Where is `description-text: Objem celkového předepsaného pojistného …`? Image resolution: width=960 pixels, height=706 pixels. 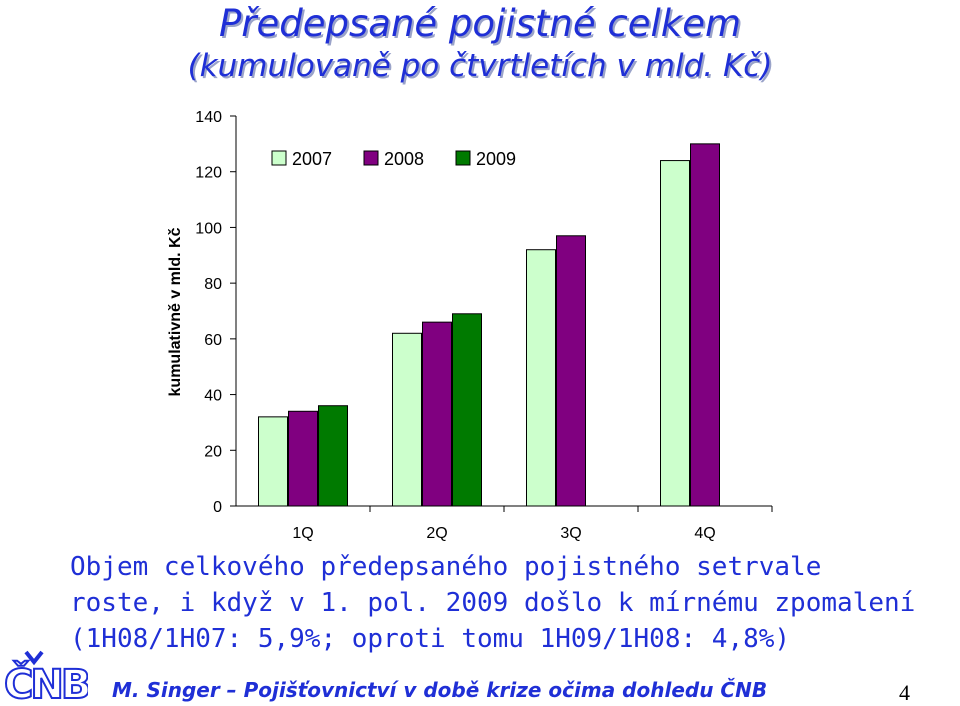
description-text: Objem celkového předepsaného pojistného … is located at coordinates (492, 603).